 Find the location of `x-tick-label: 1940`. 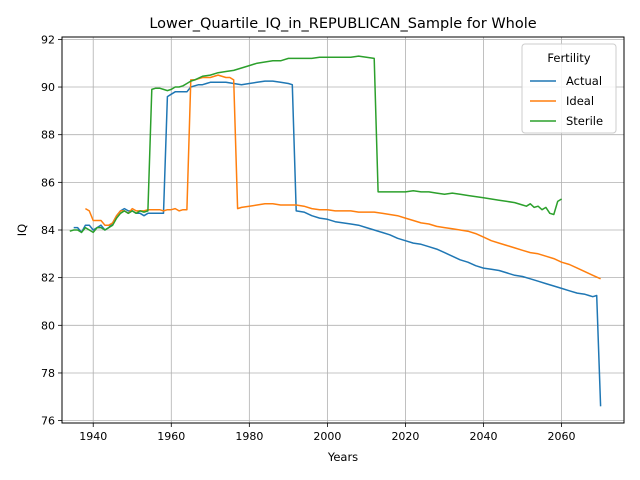

x-tick-label: 1940 is located at coordinates (93, 436).